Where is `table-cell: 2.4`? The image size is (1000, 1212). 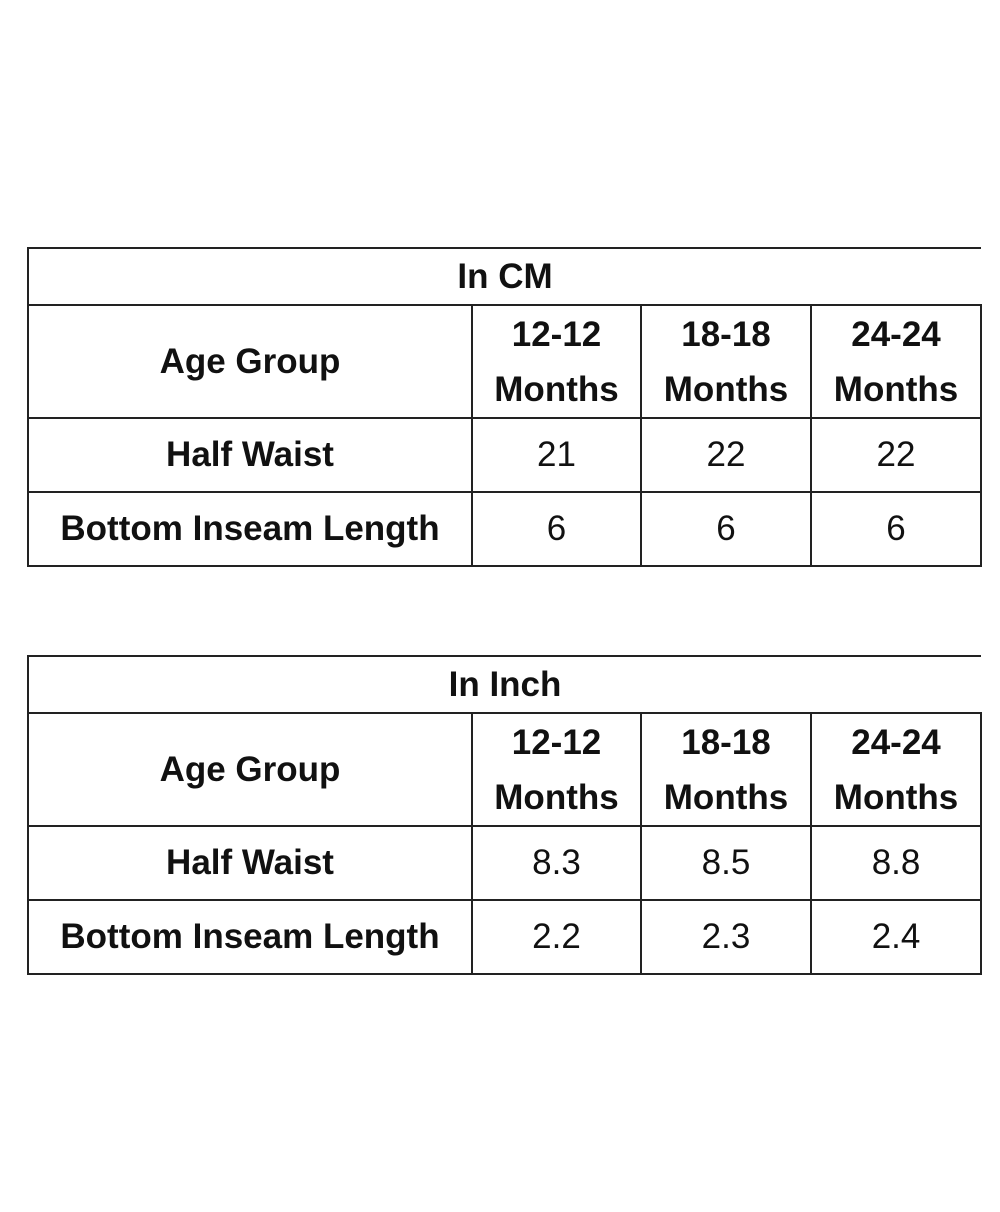
table-cell: 2.4 is located at coordinates (896, 937).